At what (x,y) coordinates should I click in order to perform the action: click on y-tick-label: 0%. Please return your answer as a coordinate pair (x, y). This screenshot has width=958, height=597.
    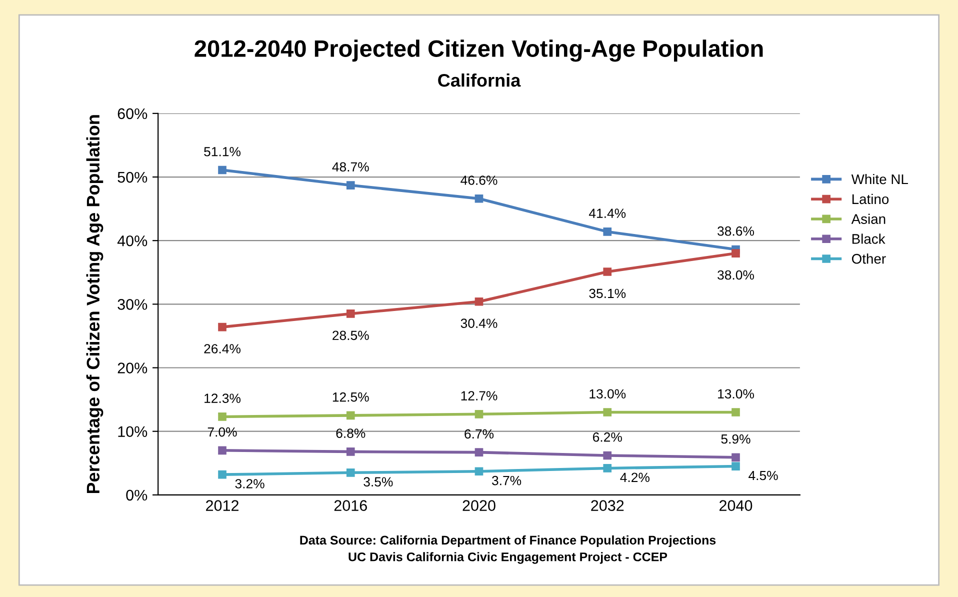
    Looking at the image, I should click on (137, 495).